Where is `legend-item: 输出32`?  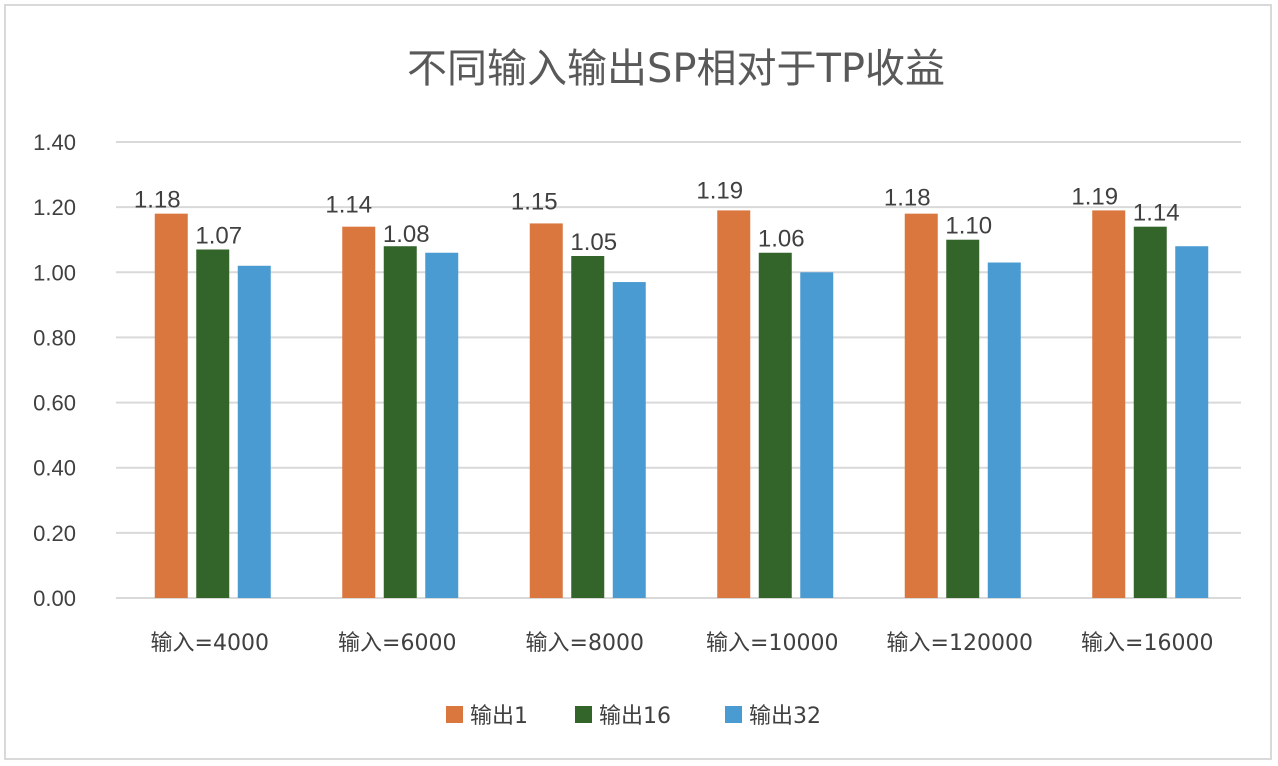
legend-item: 输出32 is located at coordinates (773, 716).